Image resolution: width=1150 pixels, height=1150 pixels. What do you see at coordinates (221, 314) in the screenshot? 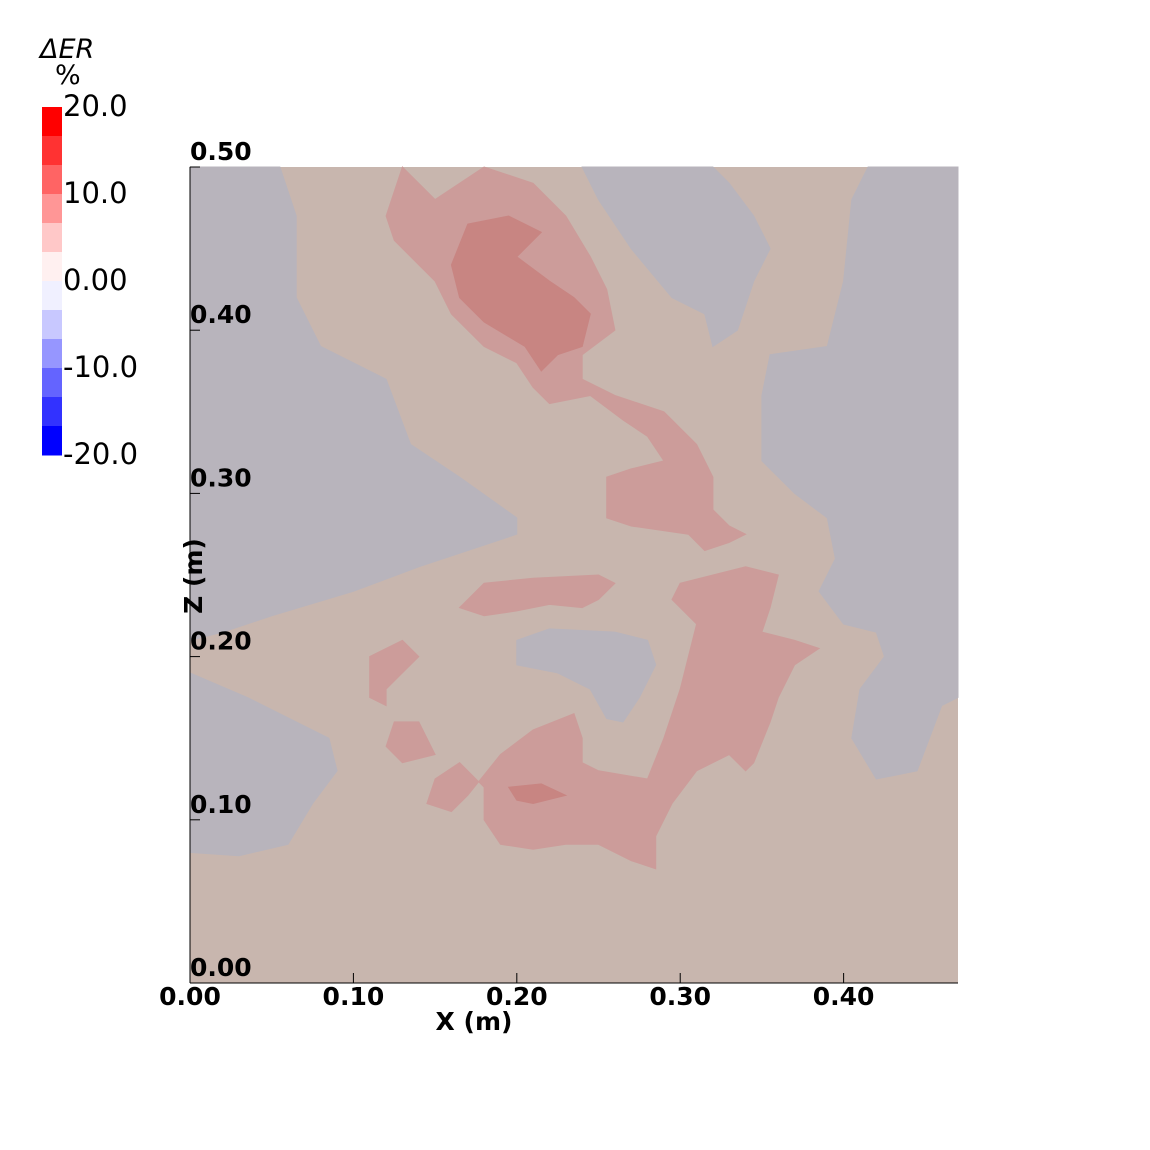
I see `y-tick-label: 0.40` at bounding box center [221, 314].